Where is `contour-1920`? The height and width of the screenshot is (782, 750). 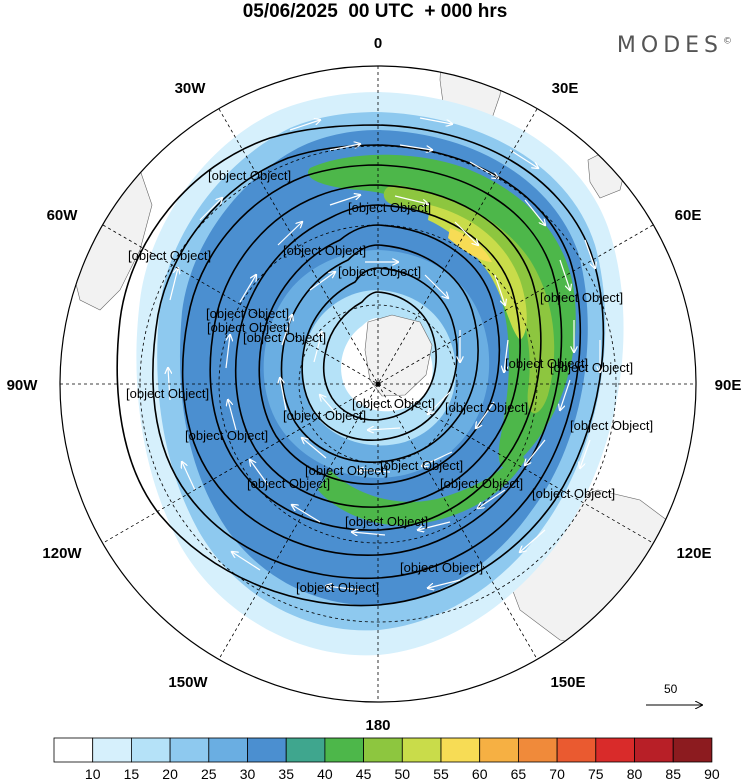
contour-1920 is located at coordinates (379, 354).